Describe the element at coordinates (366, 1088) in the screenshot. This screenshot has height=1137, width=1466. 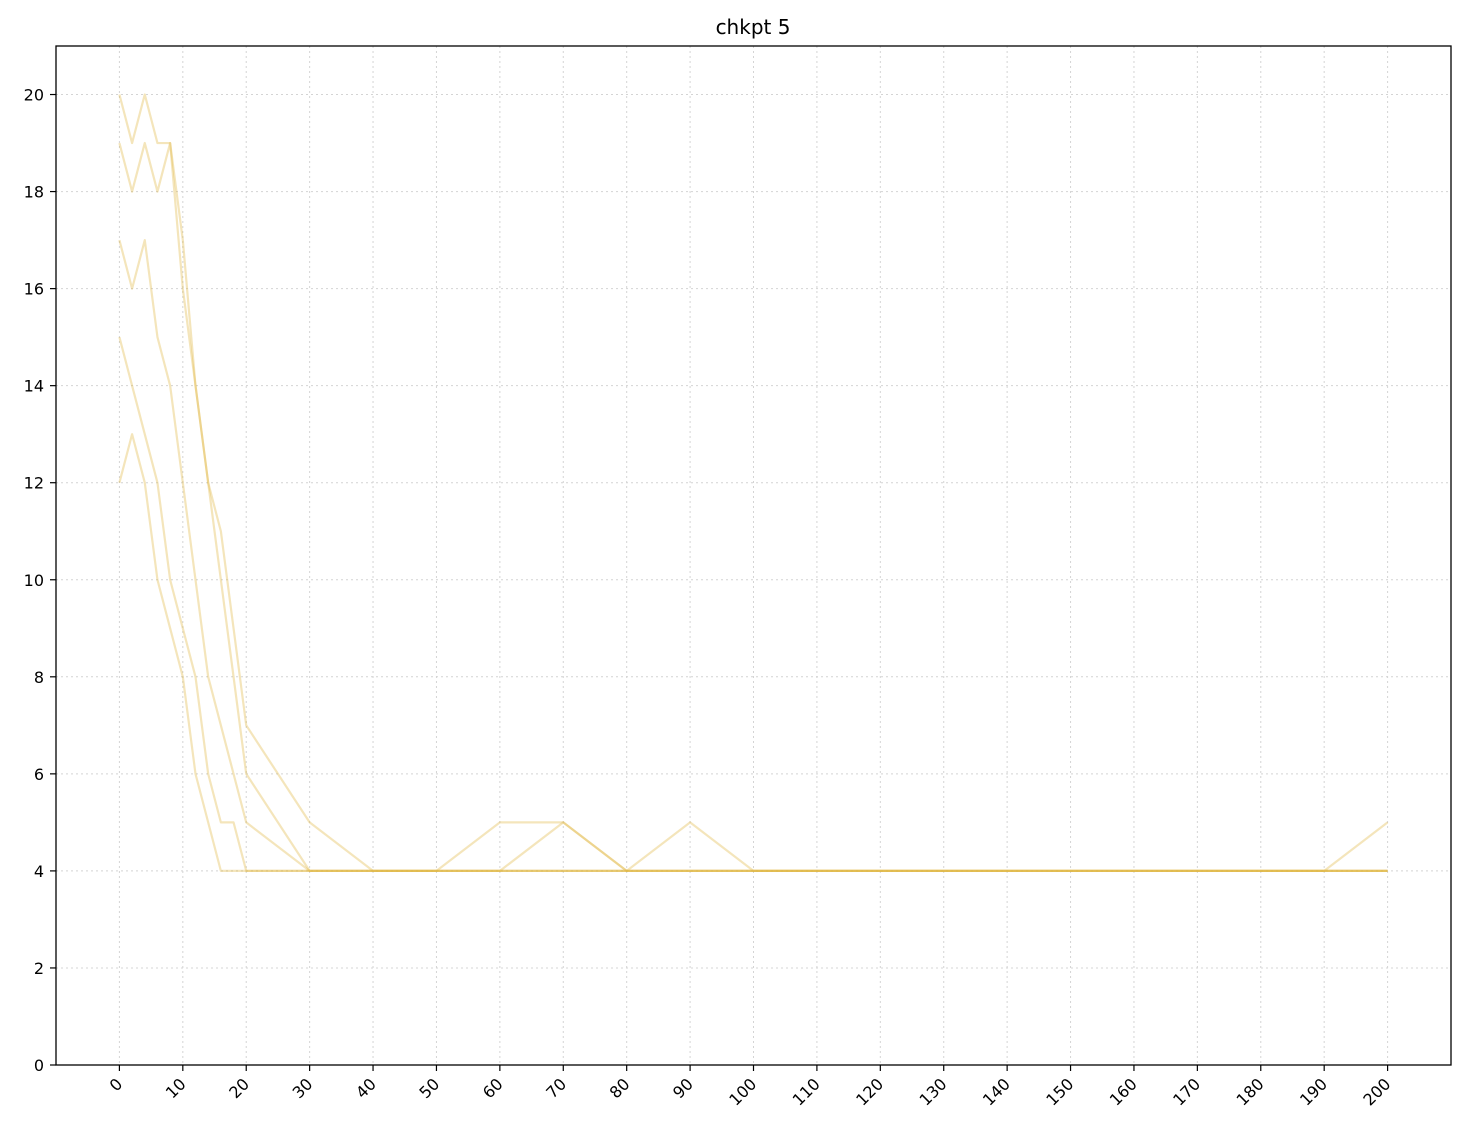
I see `x-tick-label: 40` at that location.